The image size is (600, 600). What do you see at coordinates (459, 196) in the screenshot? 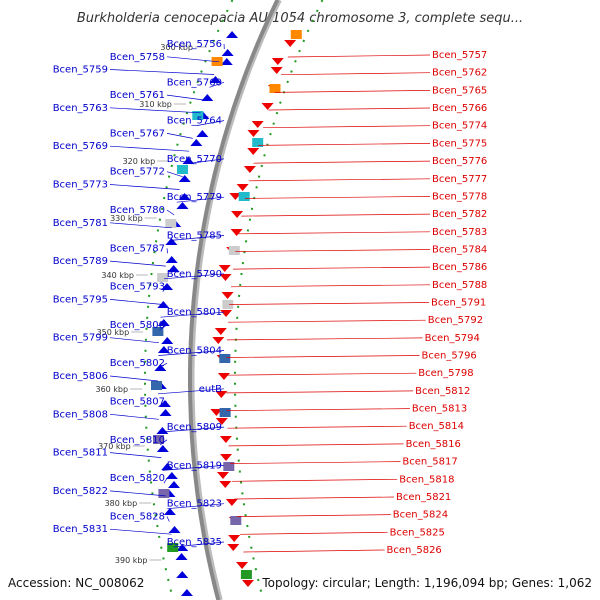
I see `right-gene-label: Bcen_5778` at bounding box center [459, 196].